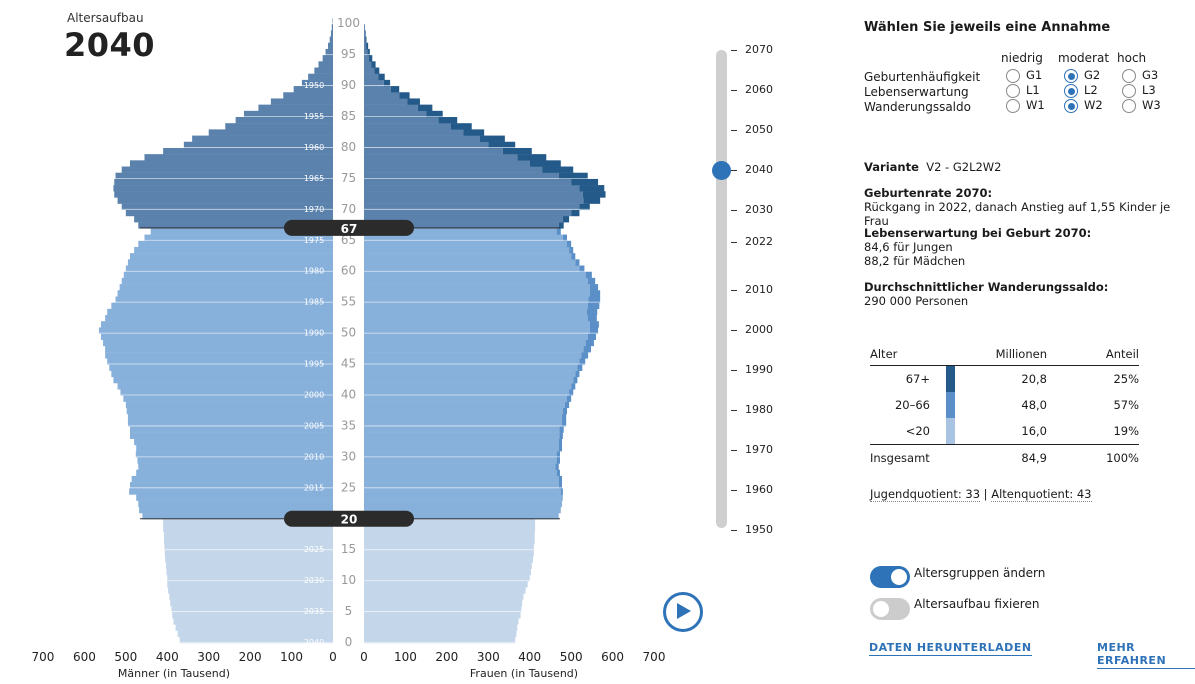 Image resolution: width=1195 pixels, height=684 pixels. Describe the element at coordinates (1149, 90) in the screenshot. I see `radio-label: L3` at that location.